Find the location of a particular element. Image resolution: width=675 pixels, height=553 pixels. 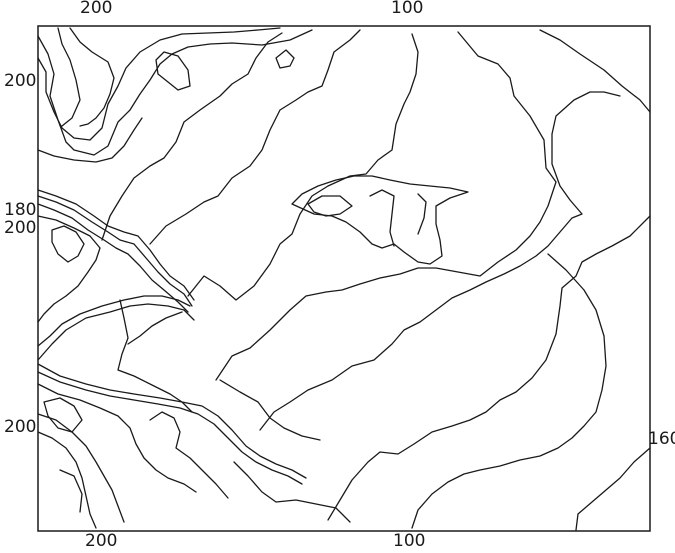

contour-value-label: 160 is located at coordinates (661, 439).